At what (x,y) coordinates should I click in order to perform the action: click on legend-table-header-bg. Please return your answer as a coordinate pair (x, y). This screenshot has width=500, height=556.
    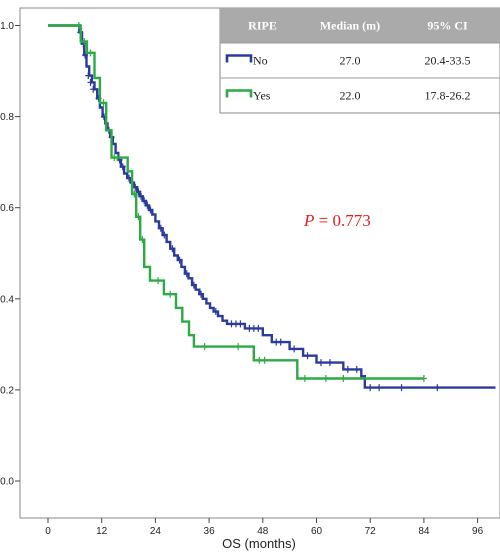
    Looking at the image, I should click on (360, 25).